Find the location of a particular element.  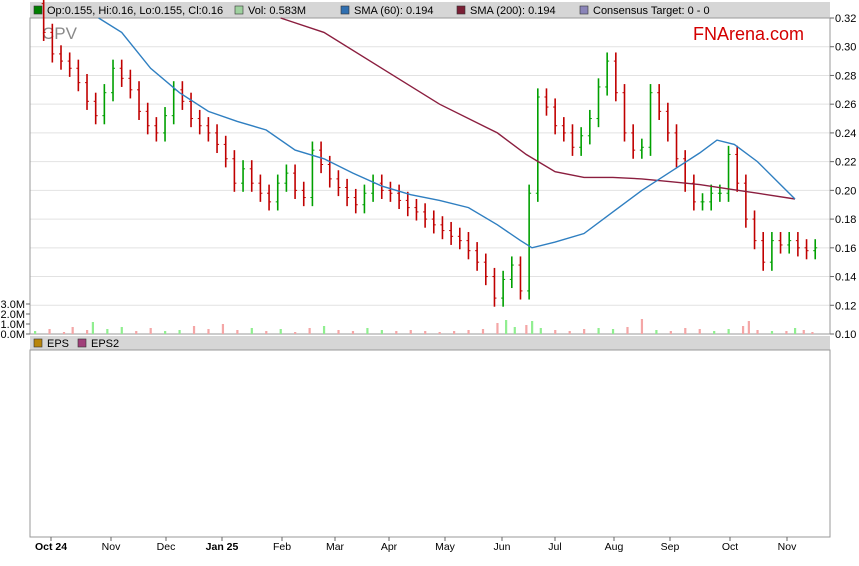

x-tick-label: Aug is located at coordinates (614, 547).